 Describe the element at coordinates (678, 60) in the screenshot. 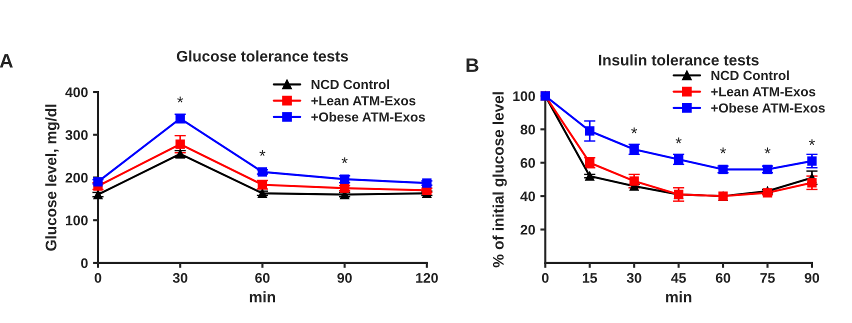

I see `chart-title: Insulin tolerance tests` at that location.